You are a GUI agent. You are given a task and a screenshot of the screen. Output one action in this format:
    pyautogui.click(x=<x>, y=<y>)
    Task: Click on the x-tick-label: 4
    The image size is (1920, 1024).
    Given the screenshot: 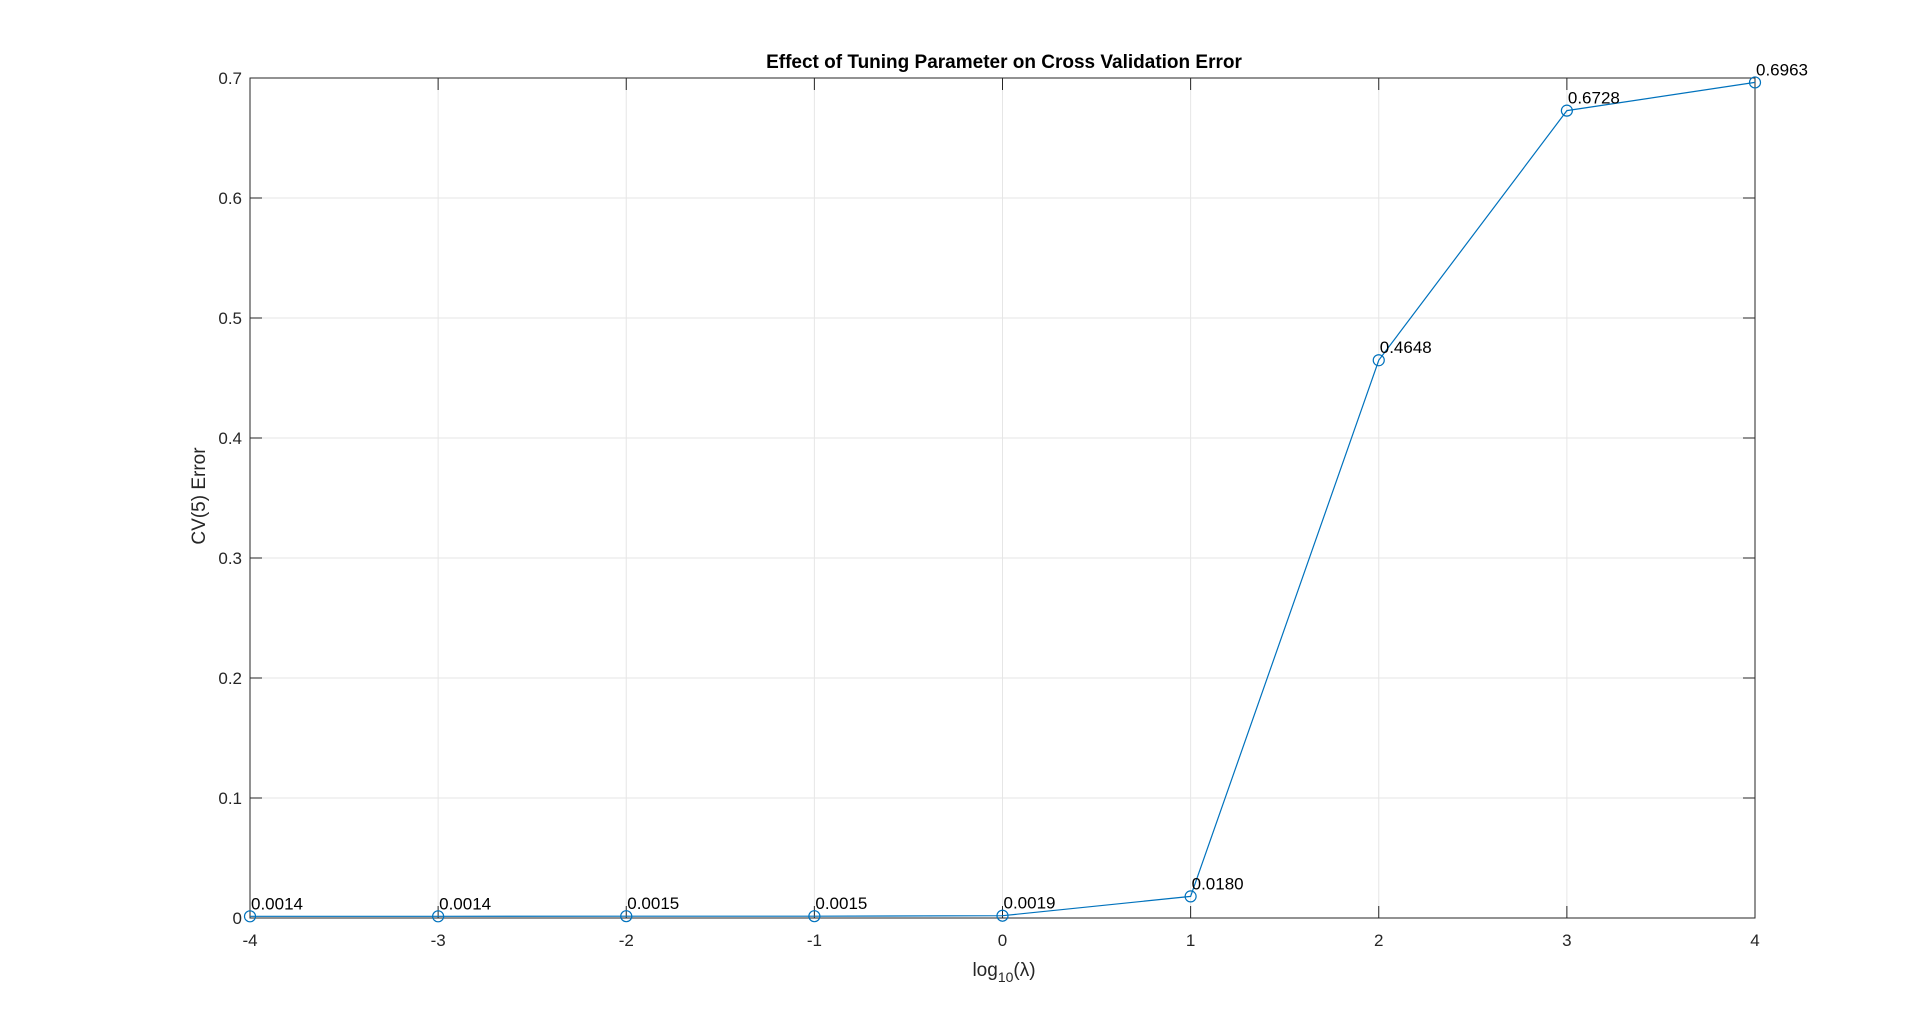 What is the action you would take?
    pyautogui.click(x=1754, y=940)
    